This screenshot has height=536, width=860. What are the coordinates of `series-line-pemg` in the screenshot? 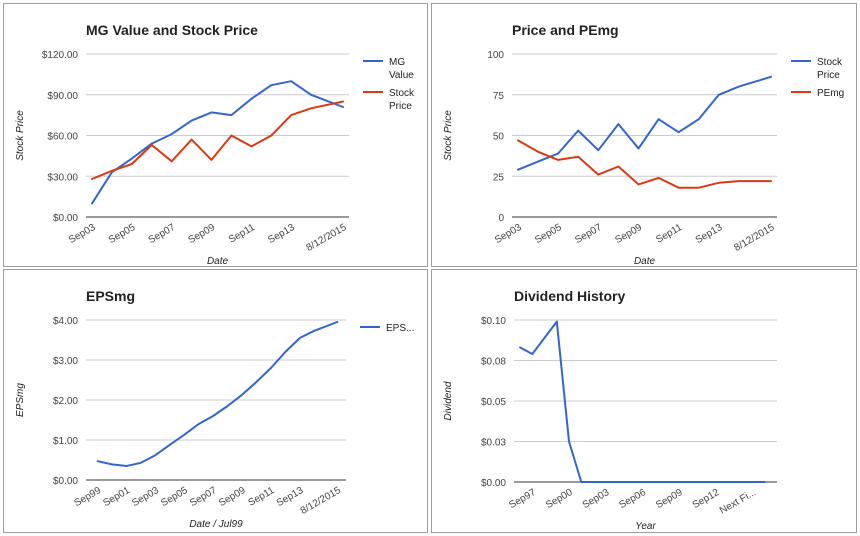 It's located at (644, 164).